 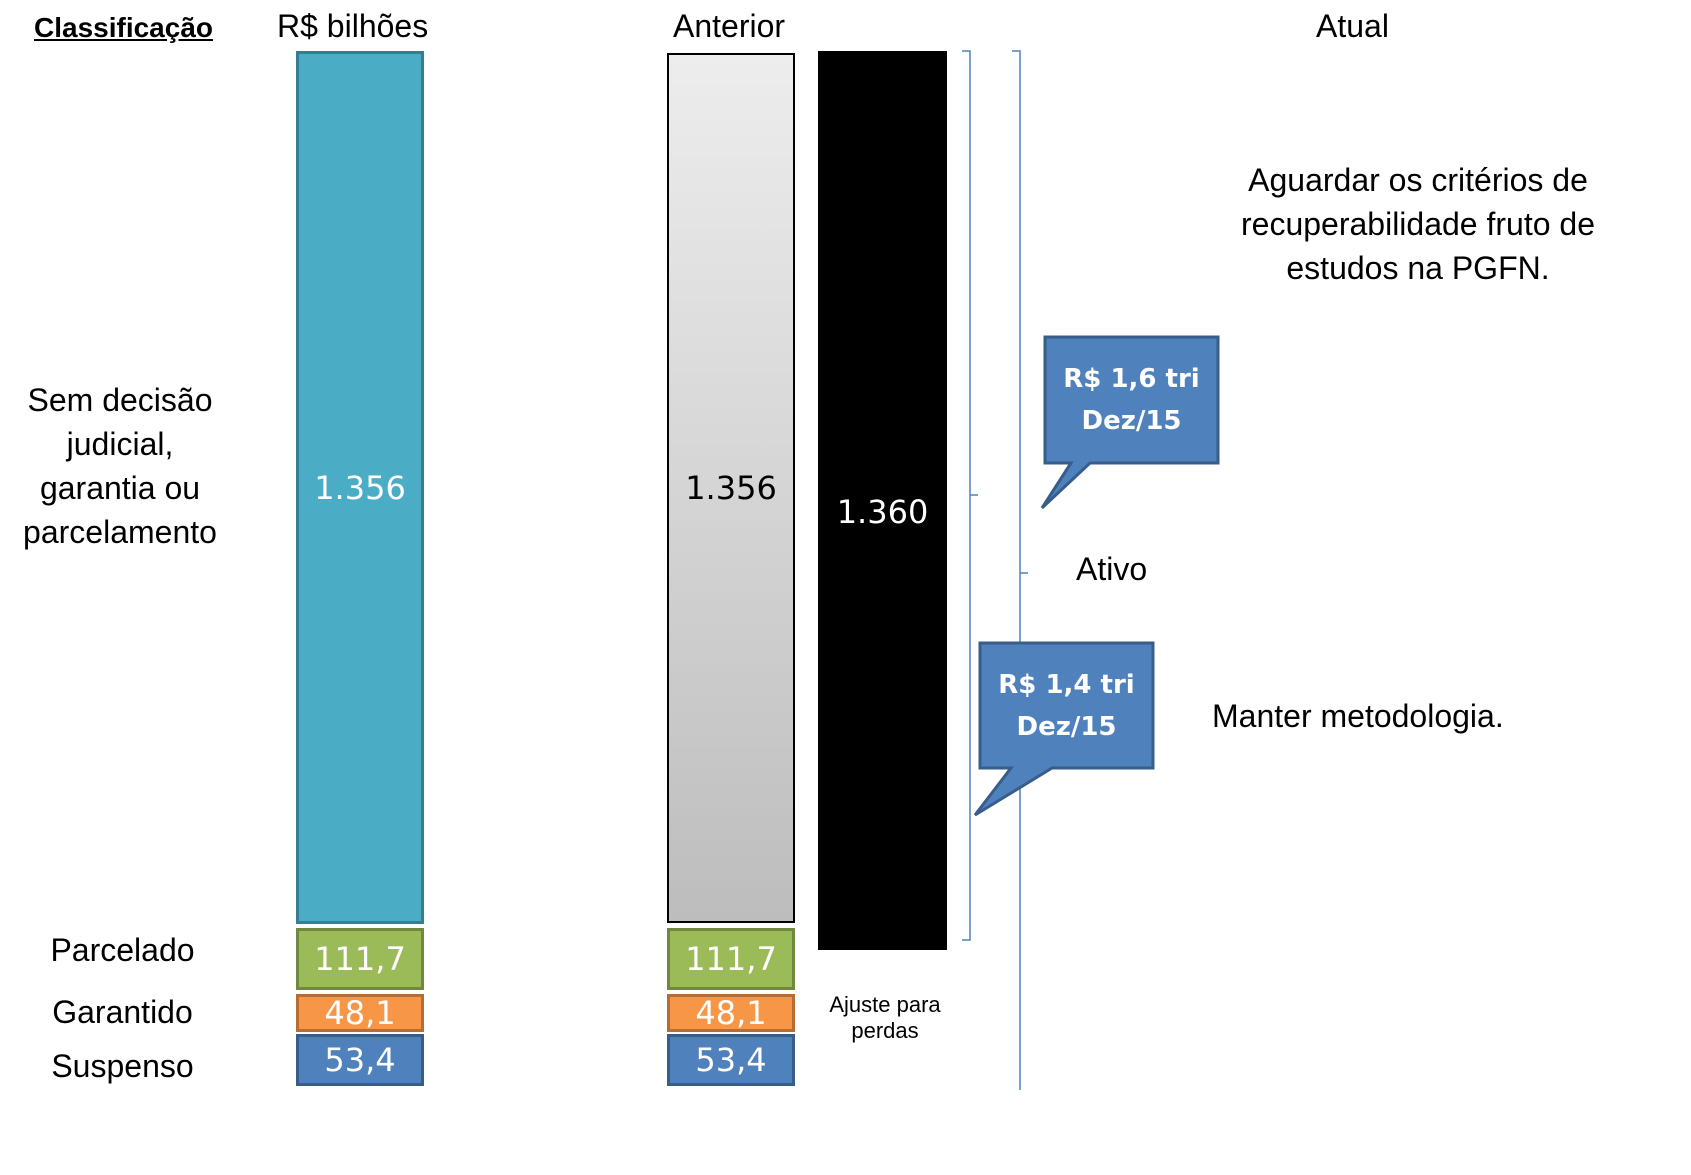 I want to click on callout-lower-date: Dez/15, so click(x=1066, y=727).